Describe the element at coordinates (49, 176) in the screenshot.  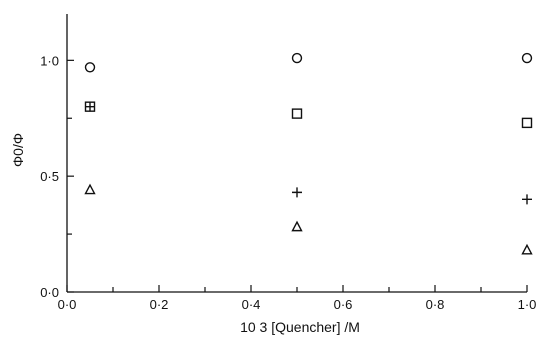
I see `y-tick-label: 0·5` at that location.